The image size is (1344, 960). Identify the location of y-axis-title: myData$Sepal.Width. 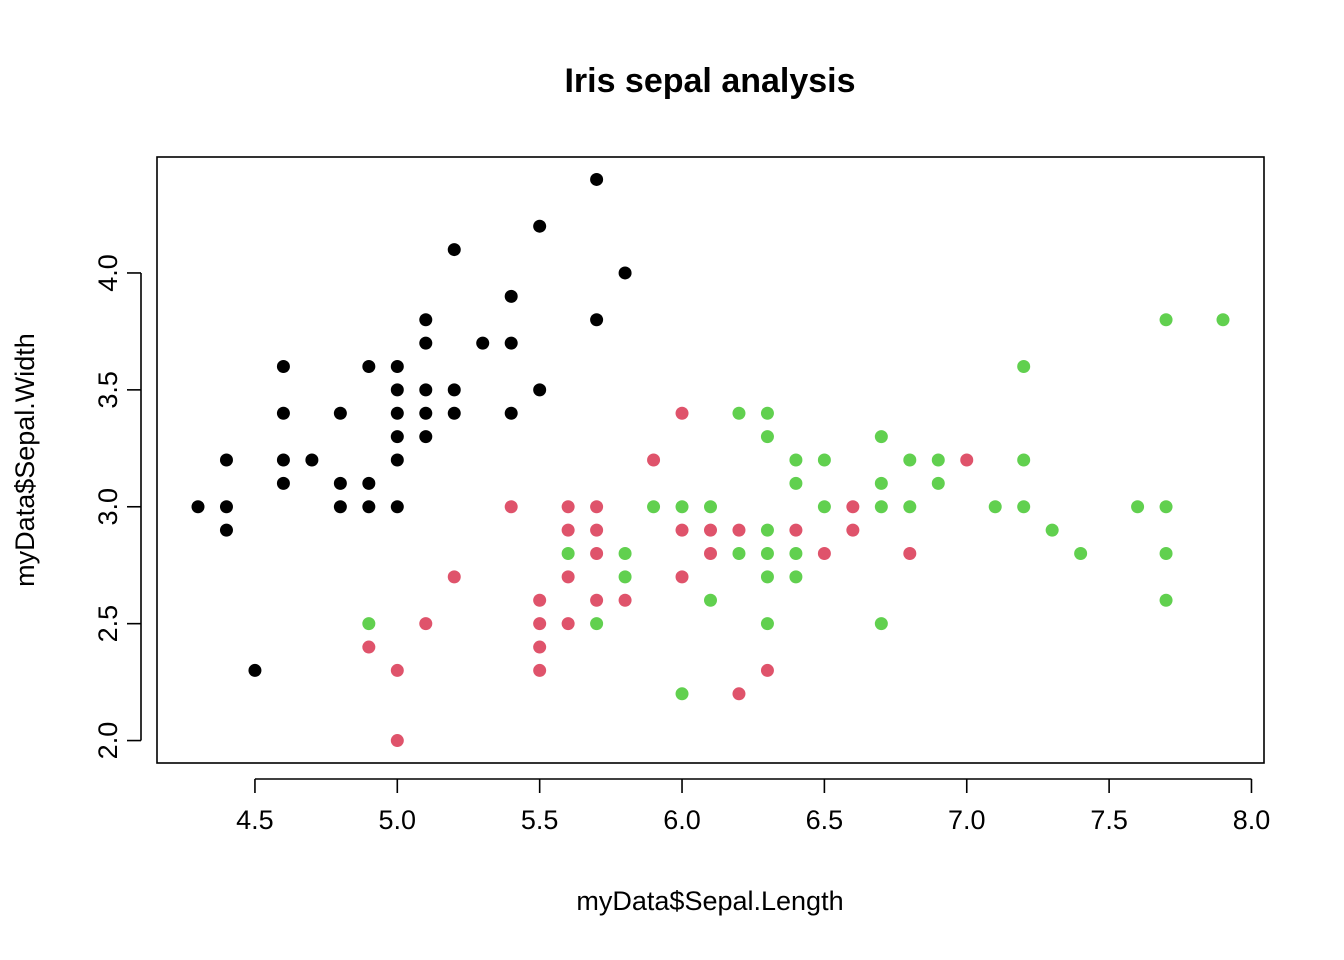
(25, 460).